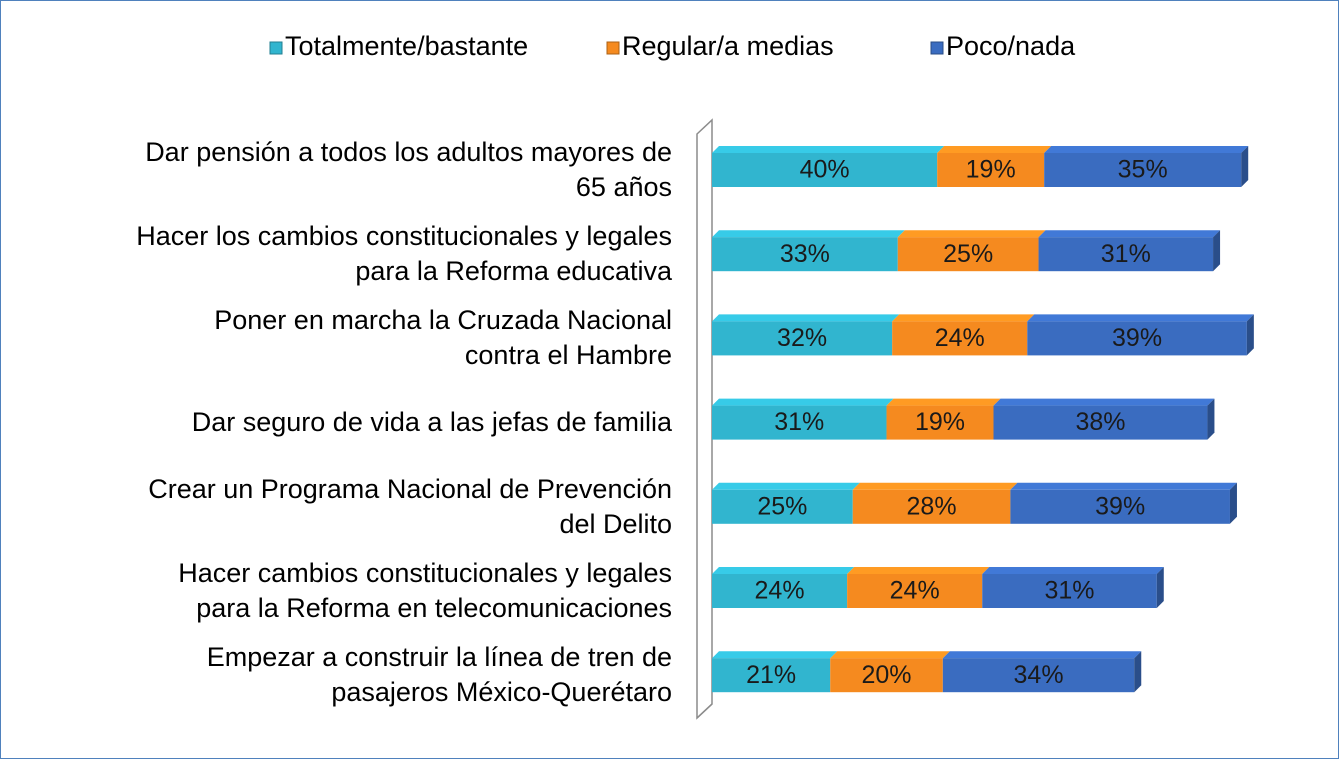 The image size is (1339, 759). I want to click on legend-label: Totalmente/bastante, so click(406, 46).